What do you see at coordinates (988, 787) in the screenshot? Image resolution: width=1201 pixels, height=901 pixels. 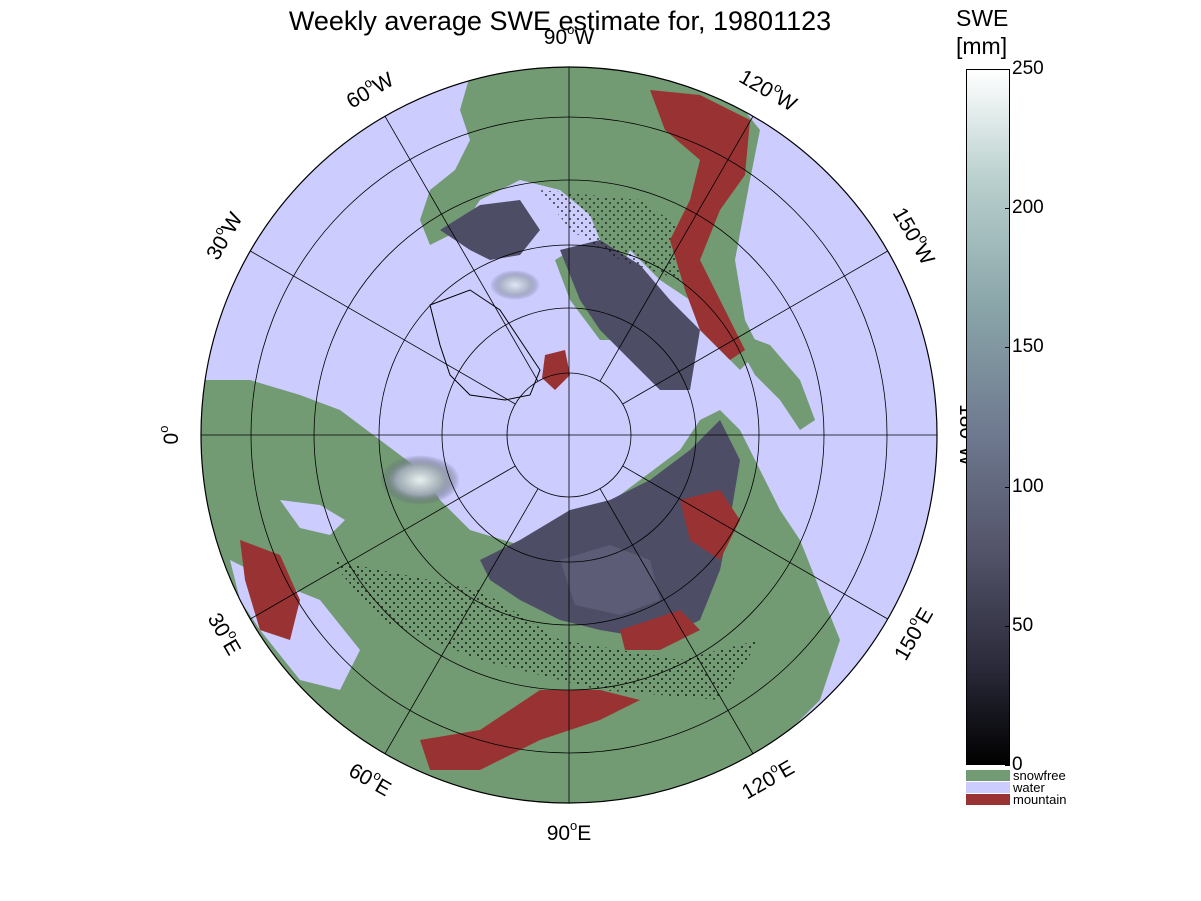 I see `category-swatch-water` at bounding box center [988, 787].